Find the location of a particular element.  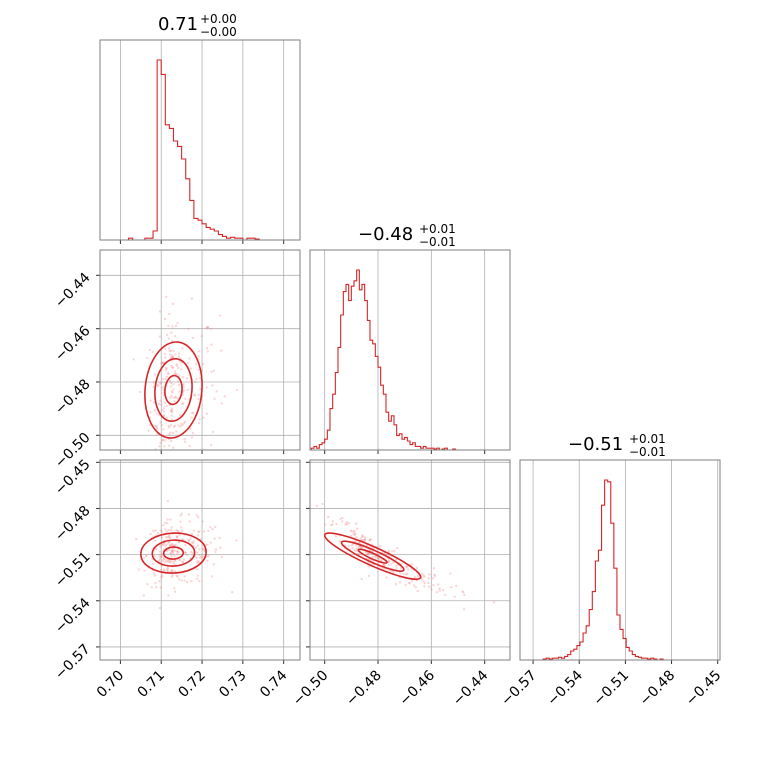

x-tick-label-0-0: 0.70 is located at coordinates (110, 684).